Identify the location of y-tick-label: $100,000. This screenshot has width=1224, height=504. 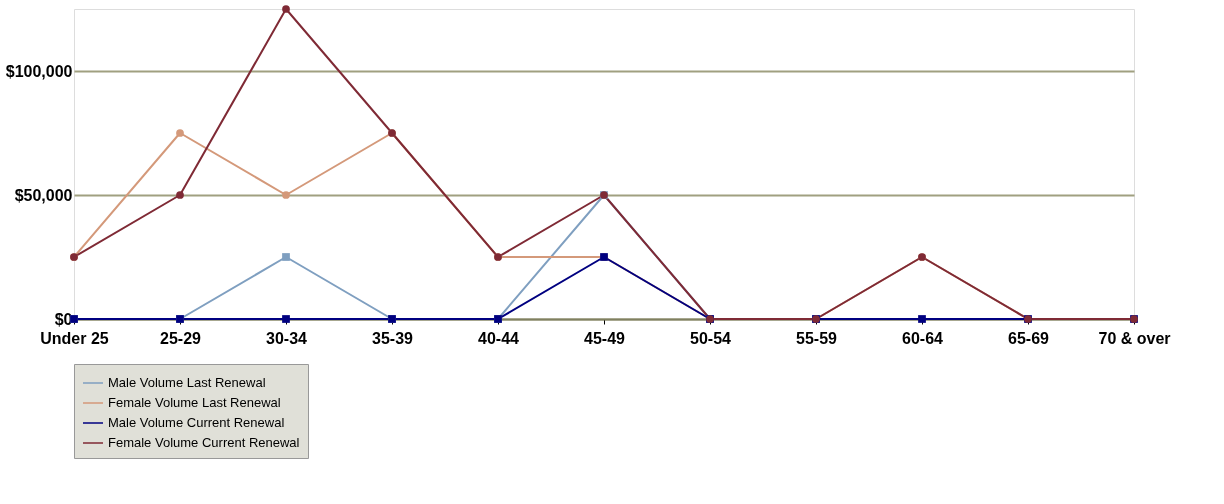
(39, 71).